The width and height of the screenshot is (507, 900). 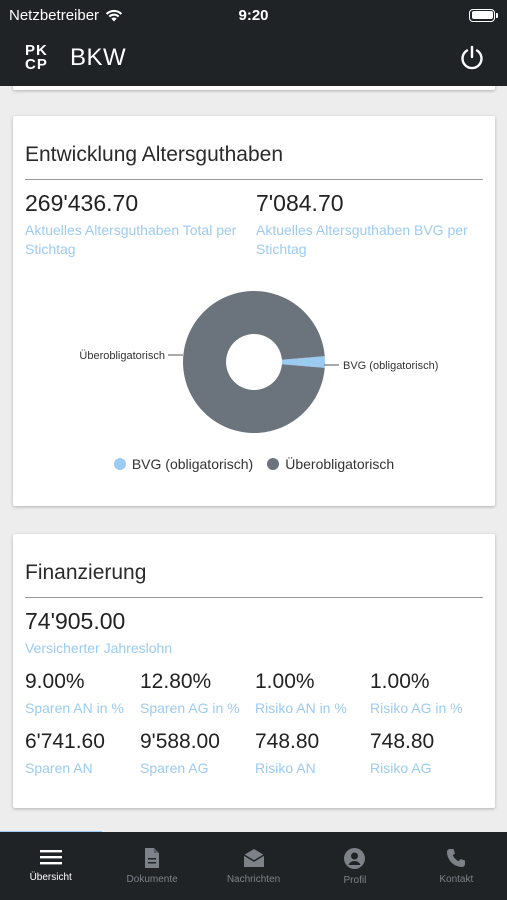 What do you see at coordinates (154, 154) in the screenshot?
I see `card-title: Entwicklung Altersguthaben` at bounding box center [154, 154].